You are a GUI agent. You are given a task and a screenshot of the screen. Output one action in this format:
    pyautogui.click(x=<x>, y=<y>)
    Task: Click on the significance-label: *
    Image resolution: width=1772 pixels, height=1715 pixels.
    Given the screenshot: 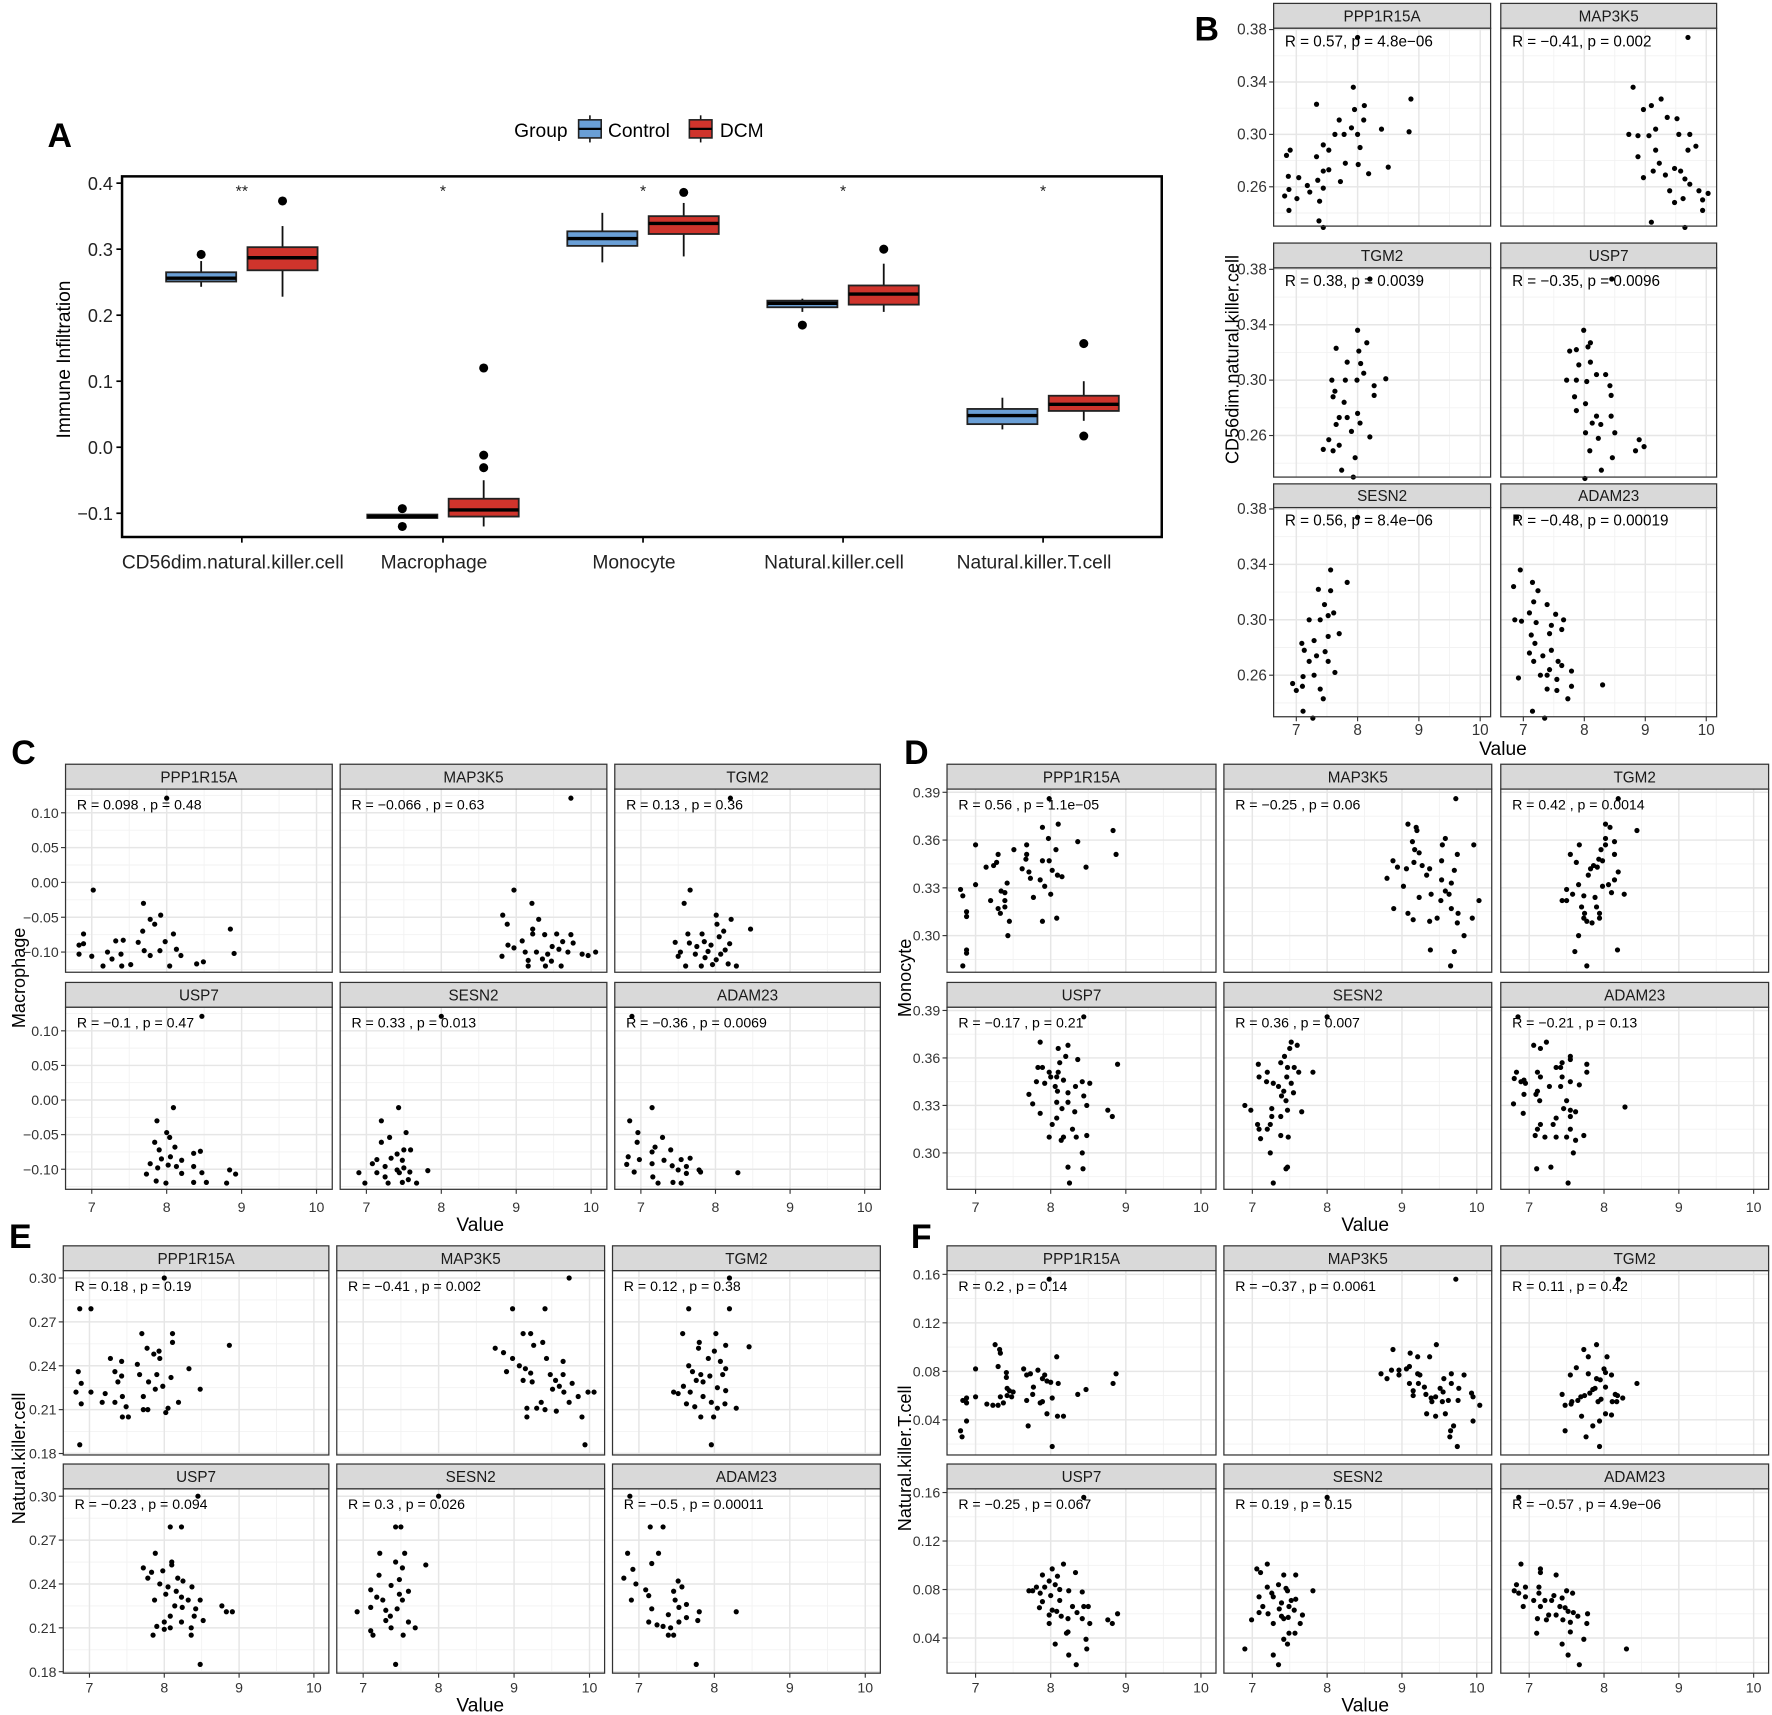 What is the action you would take?
    pyautogui.click(x=443, y=192)
    